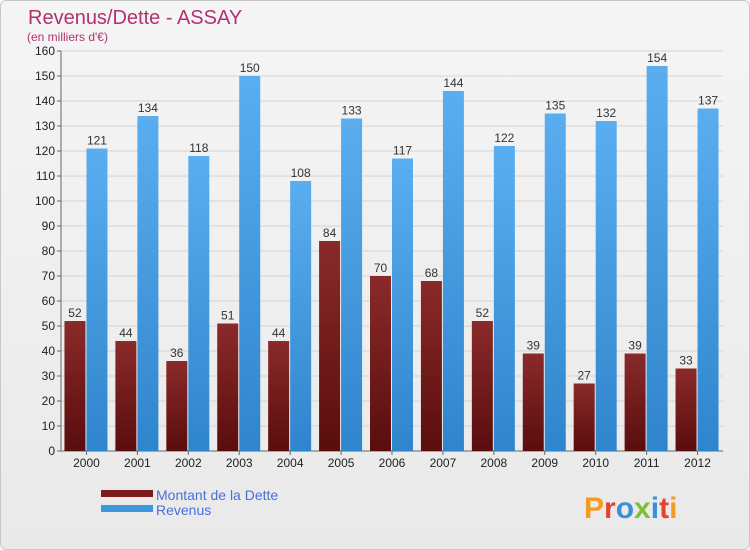 This screenshot has height=550, width=750. What do you see at coordinates (49, 376) in the screenshot?
I see `y-tick-label: 30` at bounding box center [49, 376].